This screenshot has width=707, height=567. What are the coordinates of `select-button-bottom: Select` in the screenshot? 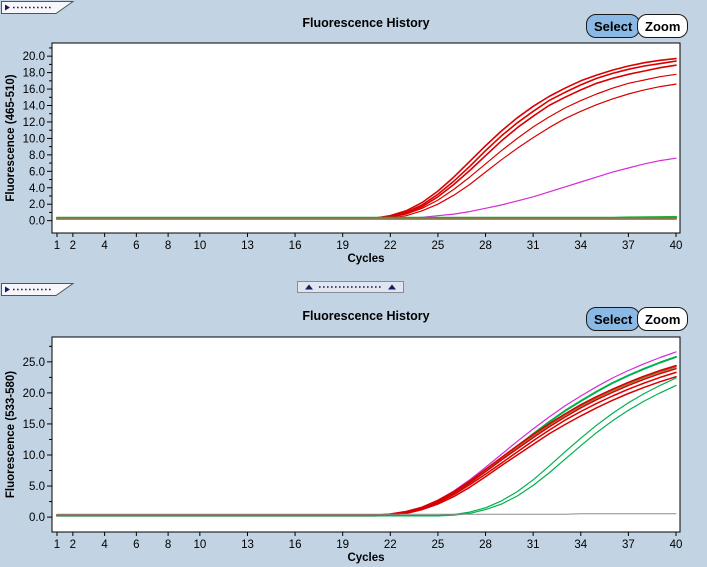 It's located at (613, 319).